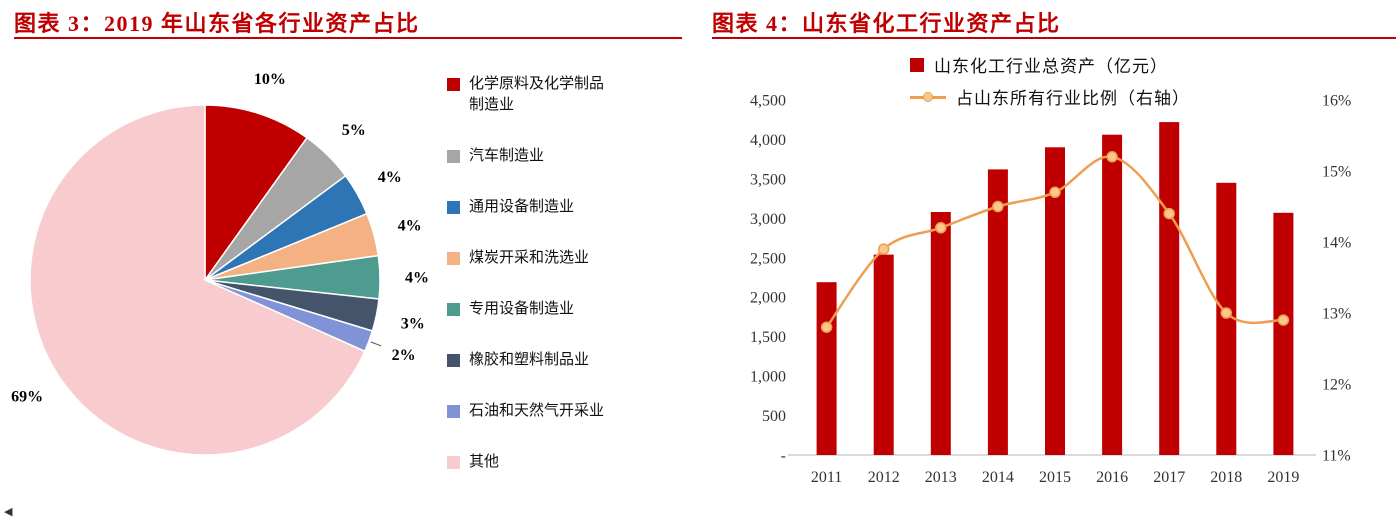 This screenshot has width=1396, height=520. Describe the element at coordinates (537, 94) in the screenshot. I see `pie-legend-label: 化学原料及化学制品制造业` at that location.